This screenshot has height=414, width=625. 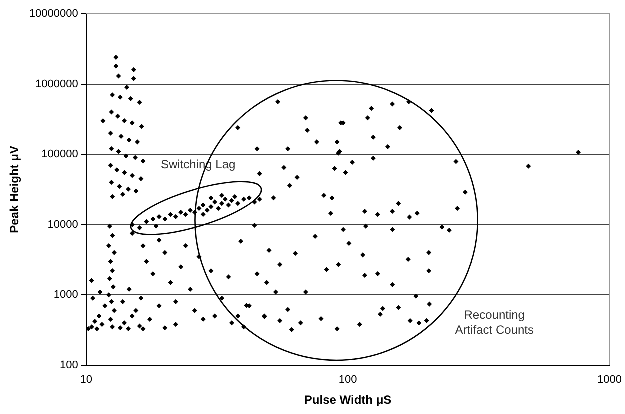 What do you see at coordinates (60, 154) in the screenshot?
I see `y-tick-label: 100000` at bounding box center [60, 154].